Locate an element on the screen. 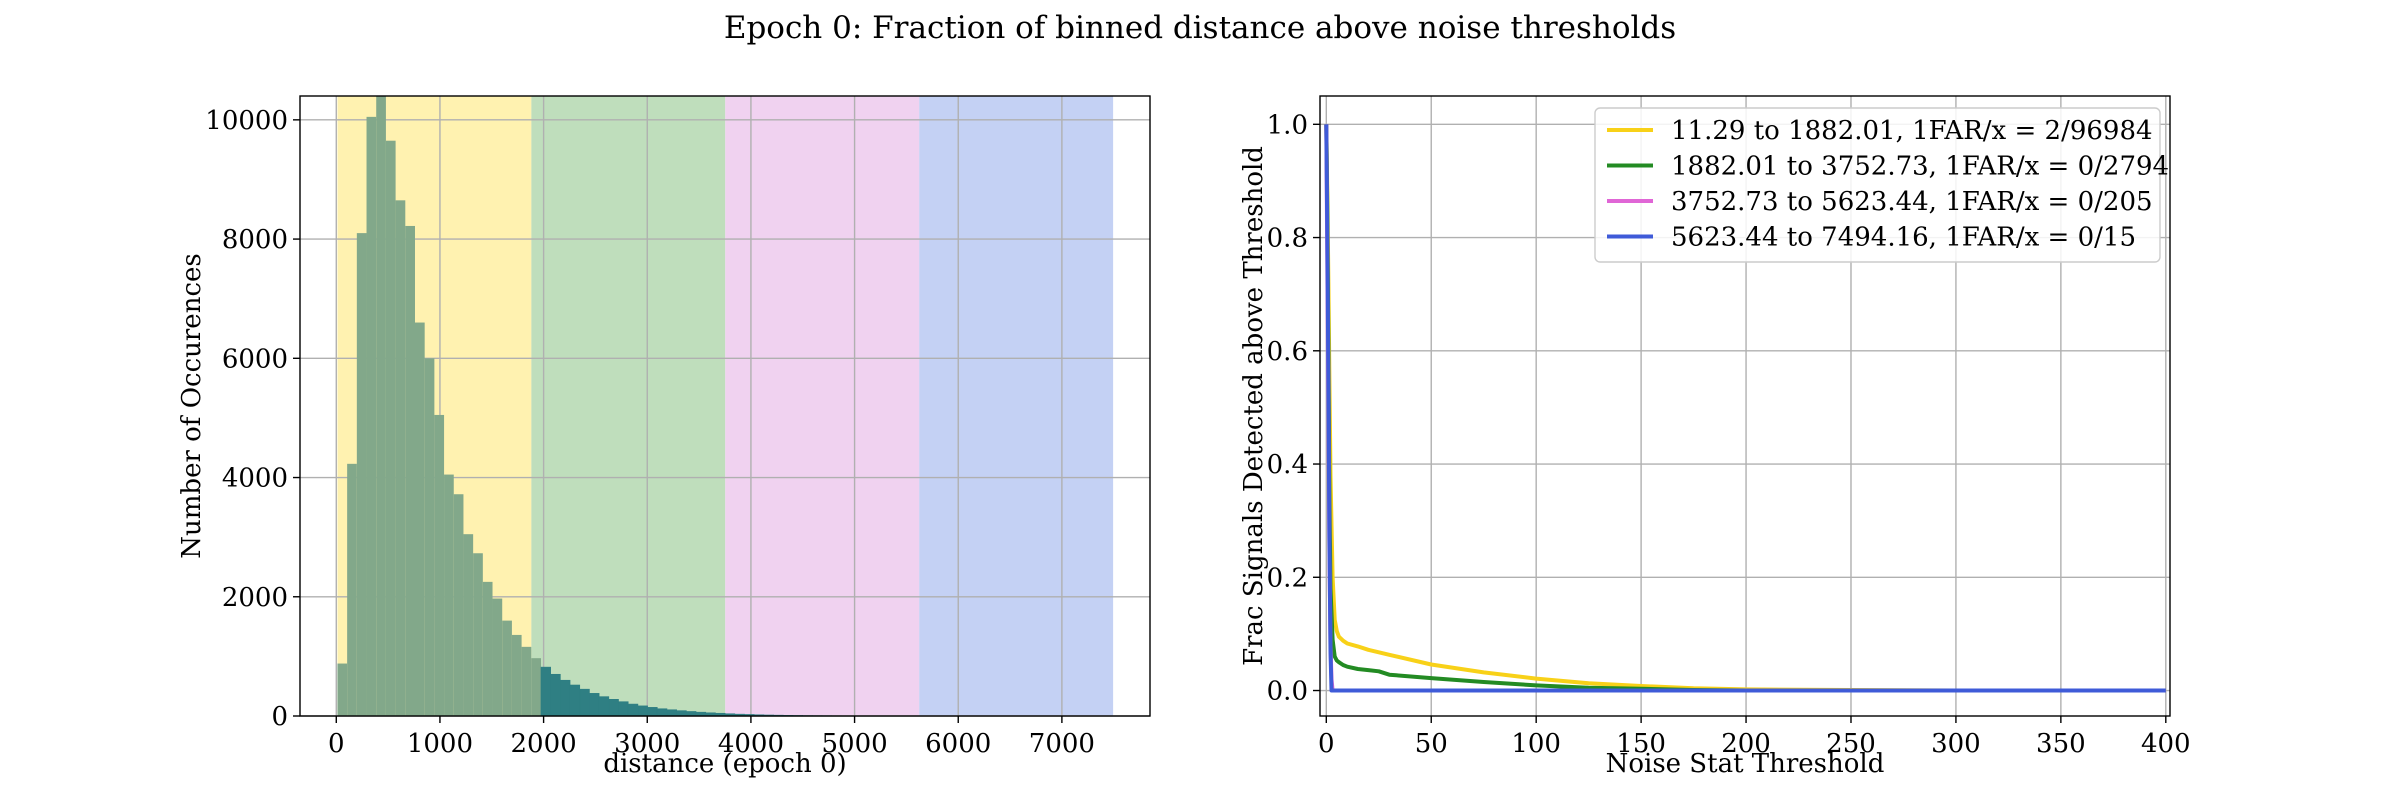  y-tick-label: 8000 is located at coordinates (255, 240).